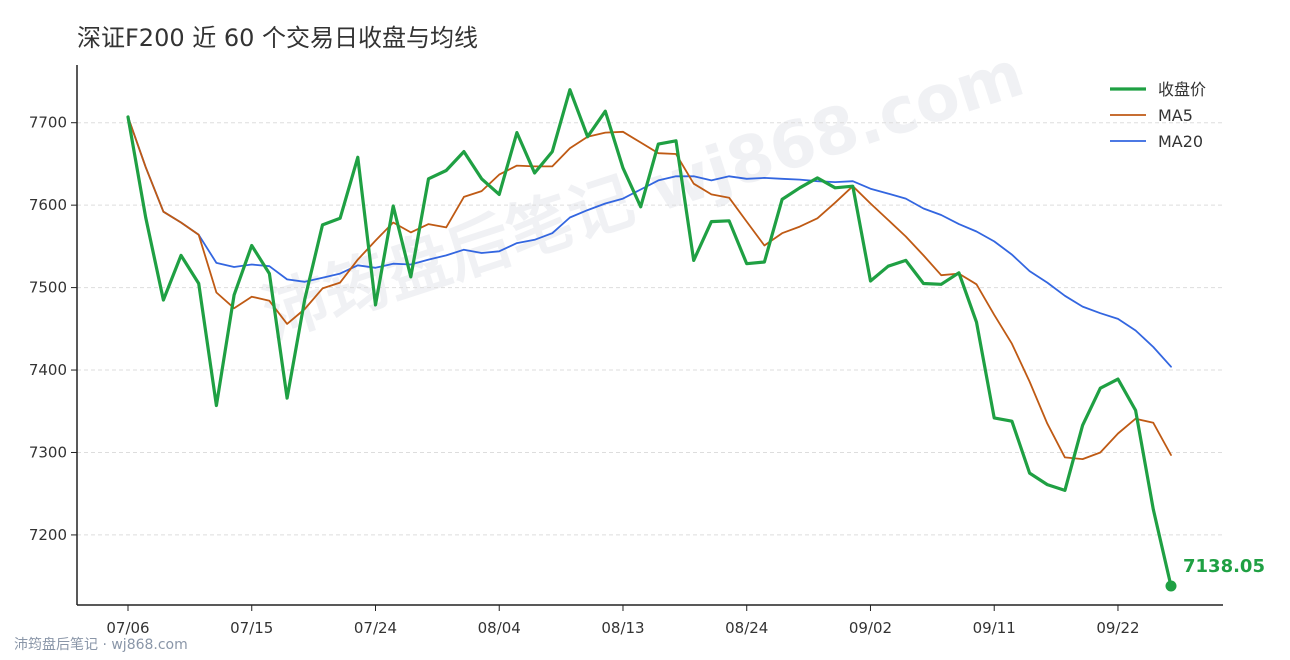 The width and height of the screenshot is (1290, 660). I want to click on x-tick-label: 07/06, so click(127, 628).